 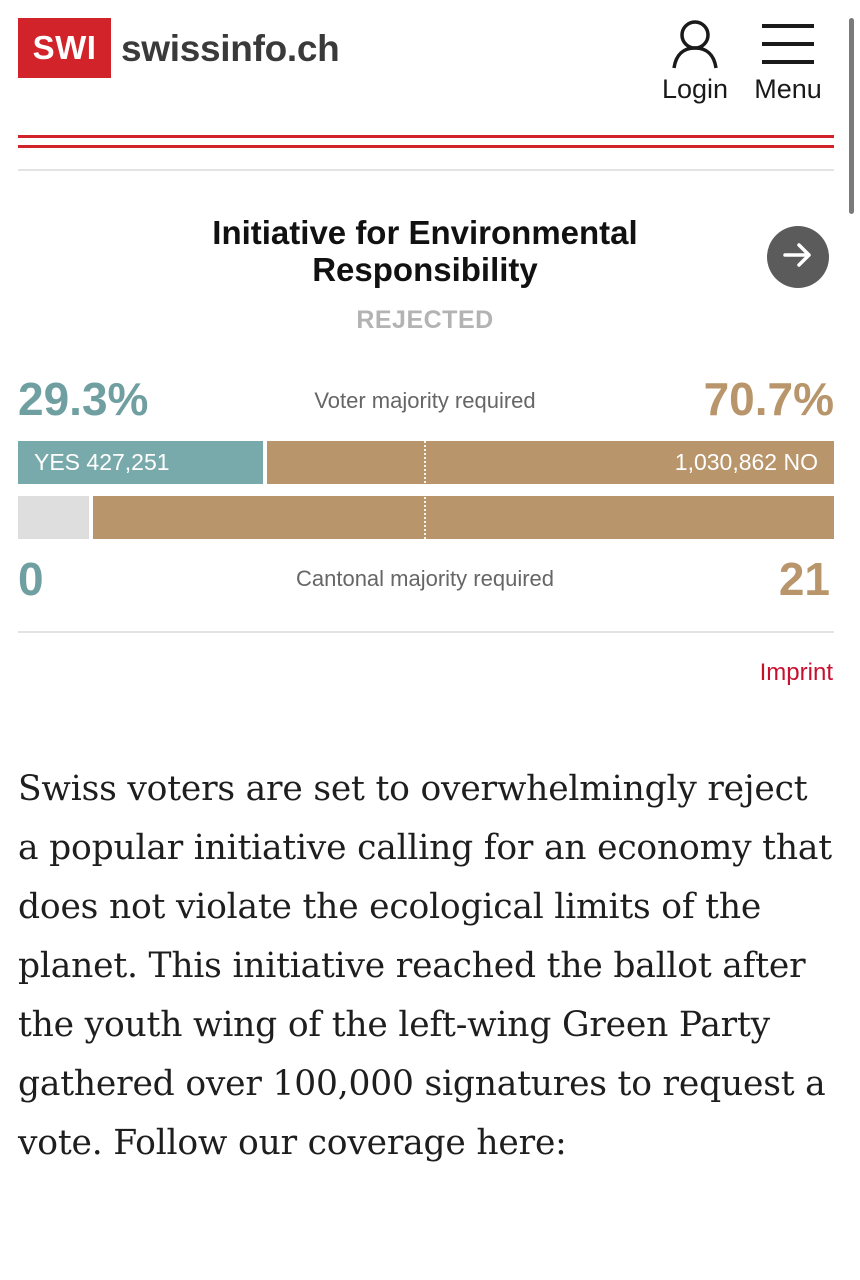 I want to click on imprint-link: Imprint, so click(x=796, y=672).